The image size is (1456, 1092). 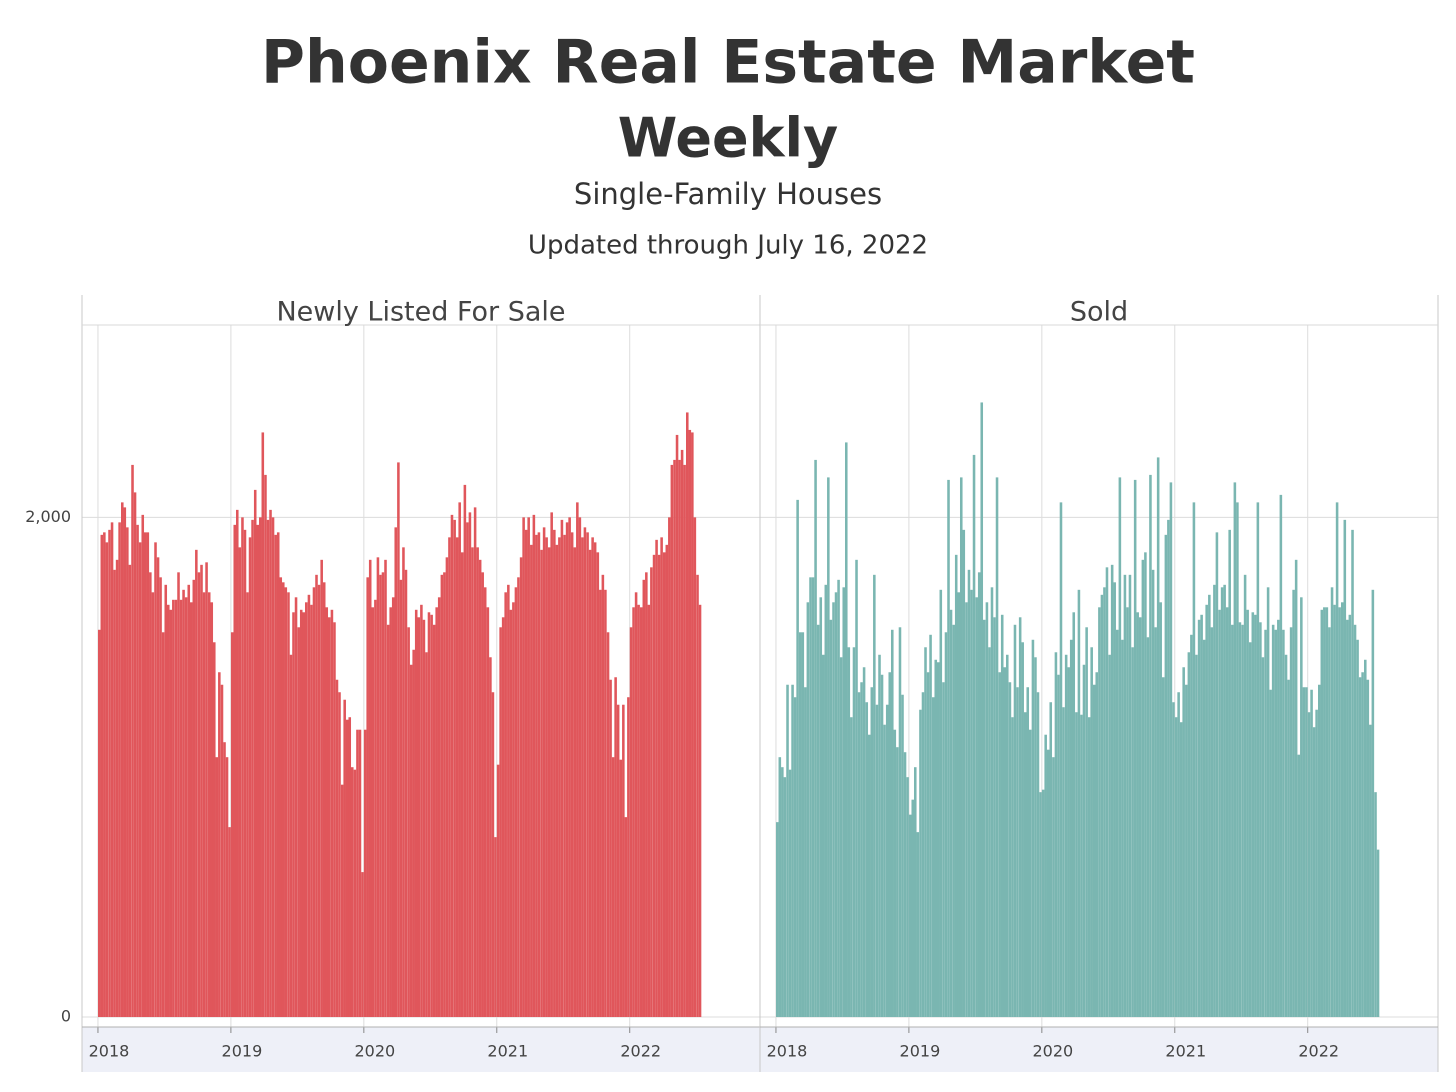 What do you see at coordinates (1099, 312) in the screenshot?
I see `panel-title: Sold` at bounding box center [1099, 312].